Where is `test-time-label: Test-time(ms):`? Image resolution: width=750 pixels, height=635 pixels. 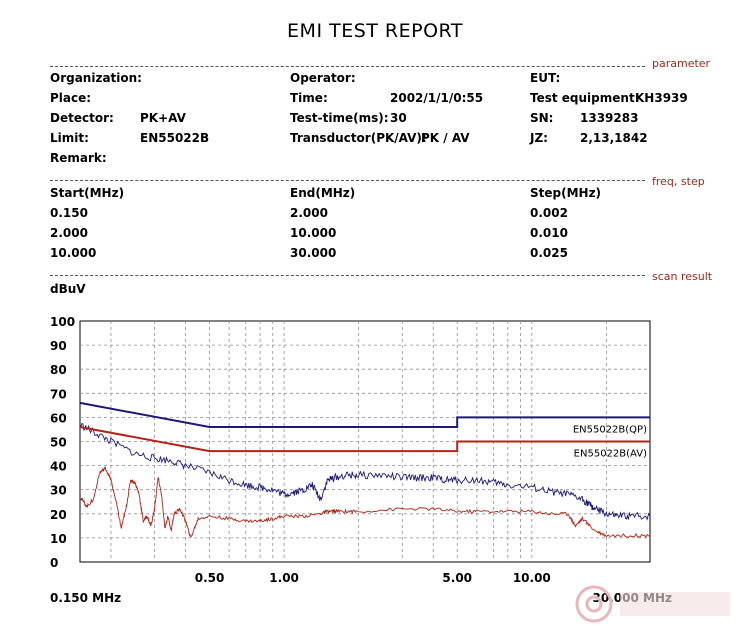 test-time-label: Test-time(ms): is located at coordinates (339, 118).